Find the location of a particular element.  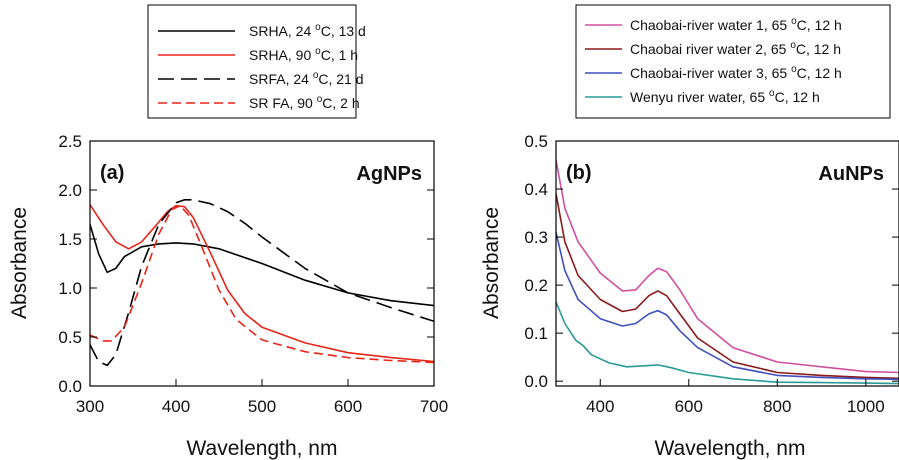

y-tick-label-b-2: 0.2 is located at coordinates (536, 285).